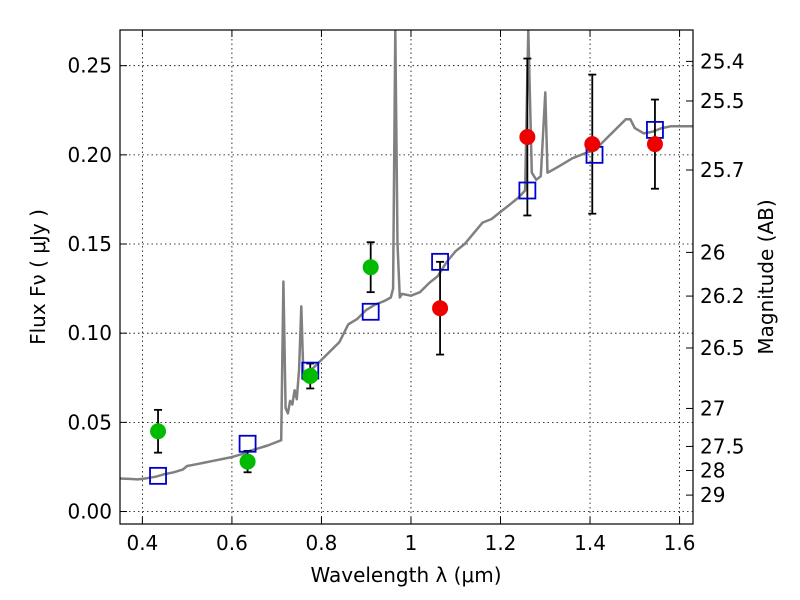 This screenshot has width=800, height=600. I want to click on y2-tick-label: 27.5, so click(722, 446).